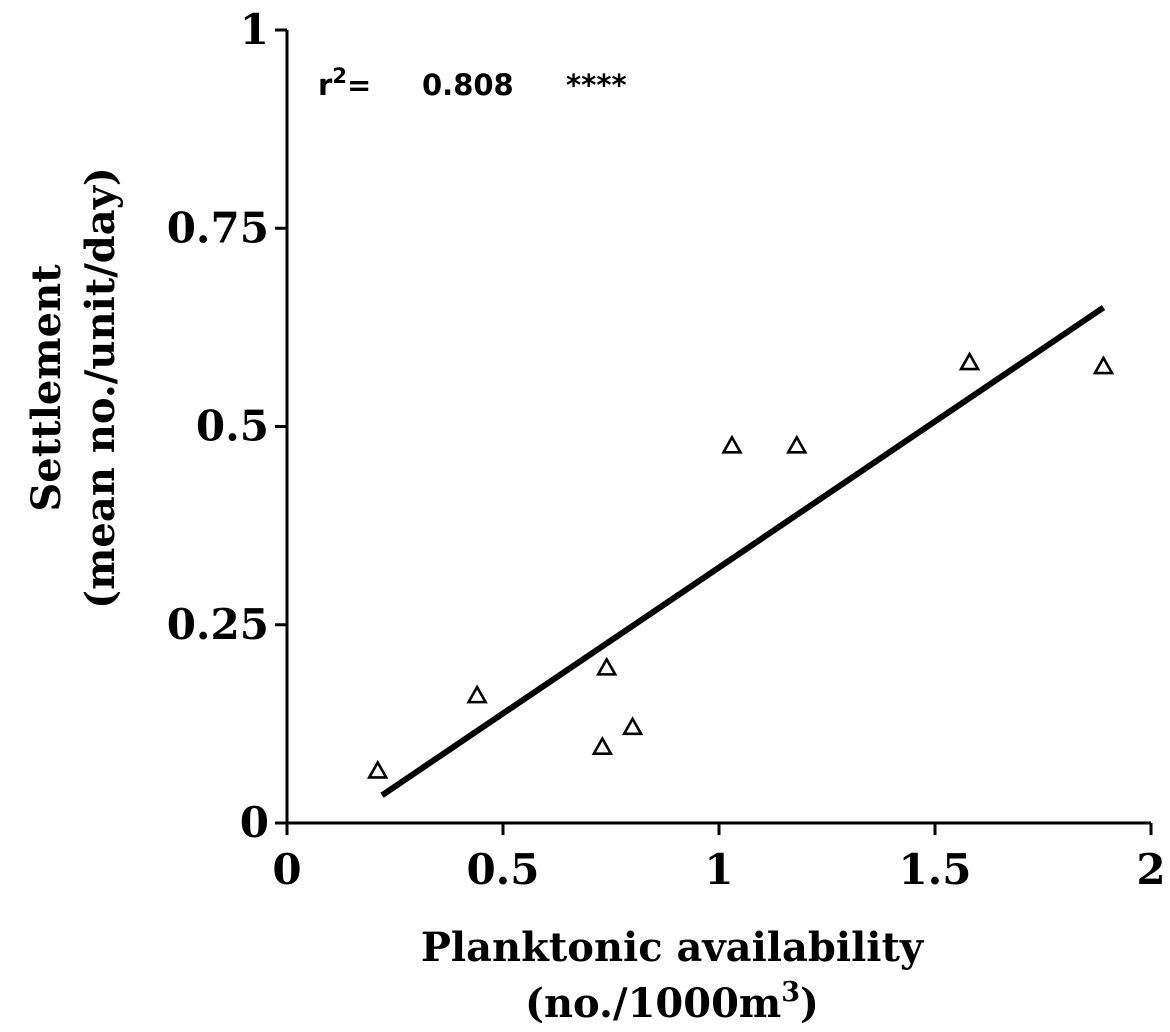 This screenshot has height=1032, width=1170. What do you see at coordinates (934, 869) in the screenshot?
I see `x-tick-label: 1.5` at bounding box center [934, 869].